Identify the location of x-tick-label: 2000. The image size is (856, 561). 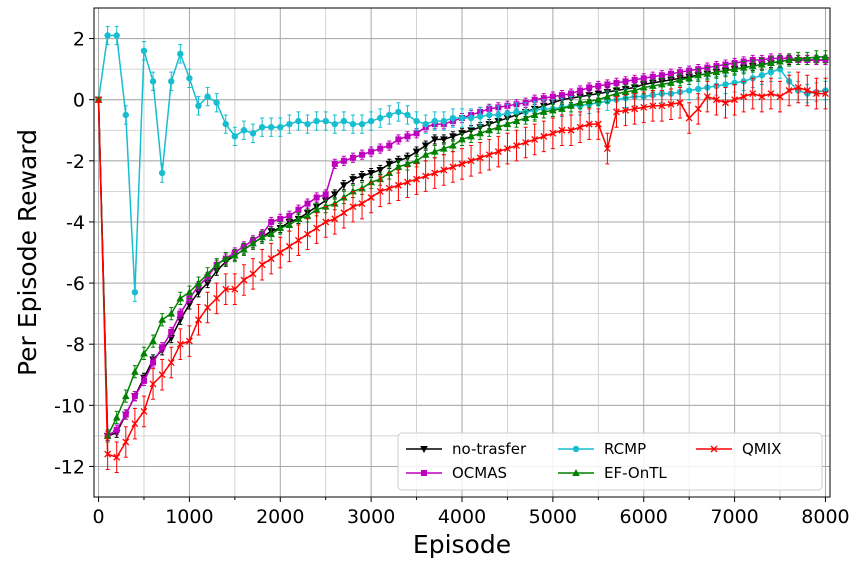
(280, 517).